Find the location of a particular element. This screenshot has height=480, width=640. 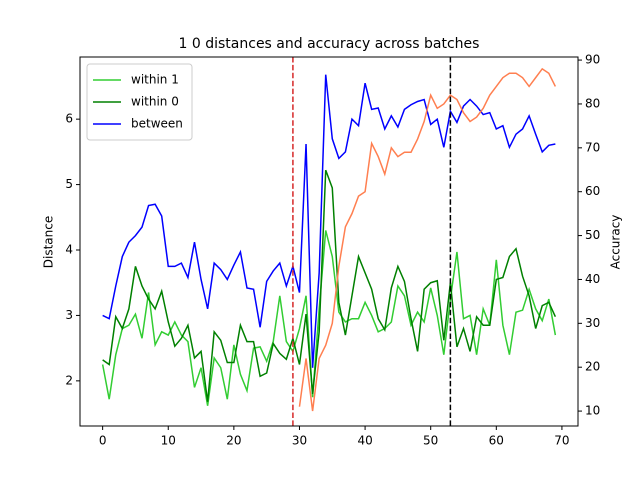

x-tick-label: 70 is located at coordinates (561, 441).